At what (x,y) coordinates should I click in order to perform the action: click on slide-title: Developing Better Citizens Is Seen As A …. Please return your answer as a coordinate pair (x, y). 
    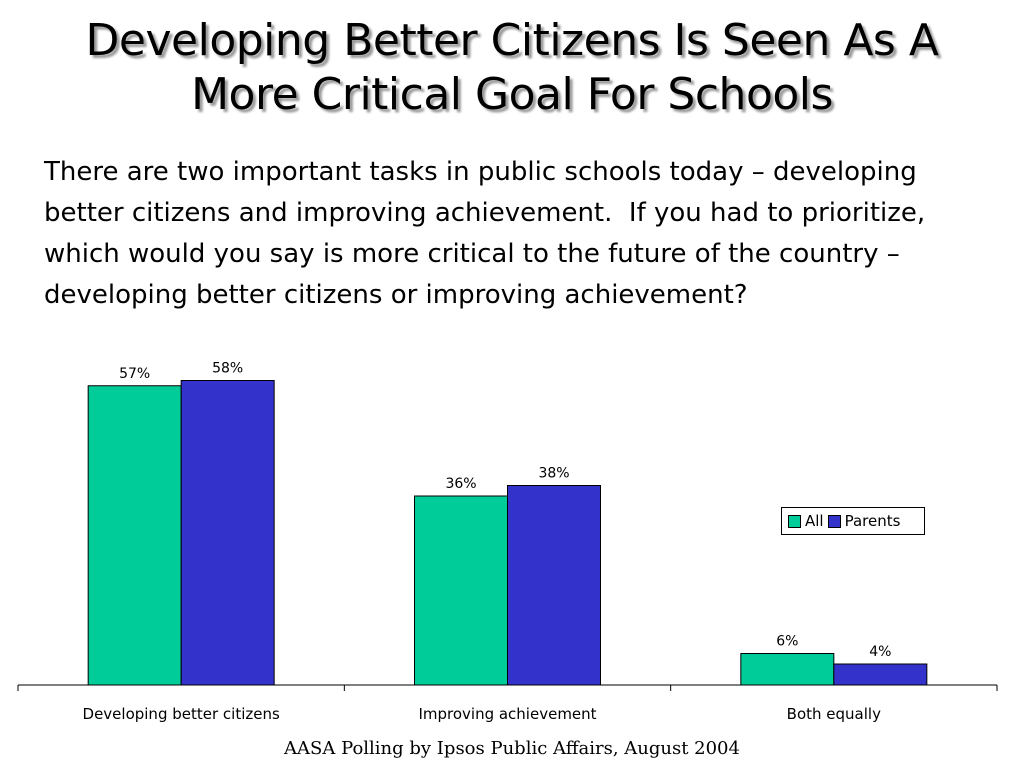
    Looking at the image, I should click on (512, 68).